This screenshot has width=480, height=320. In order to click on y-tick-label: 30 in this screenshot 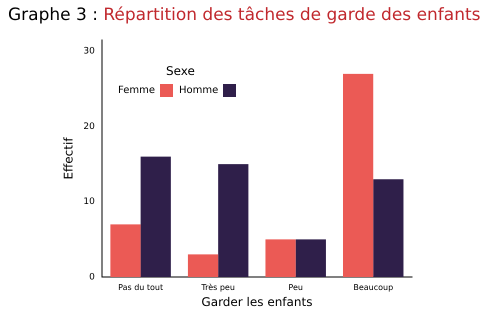, I will do `click(89, 51)`.